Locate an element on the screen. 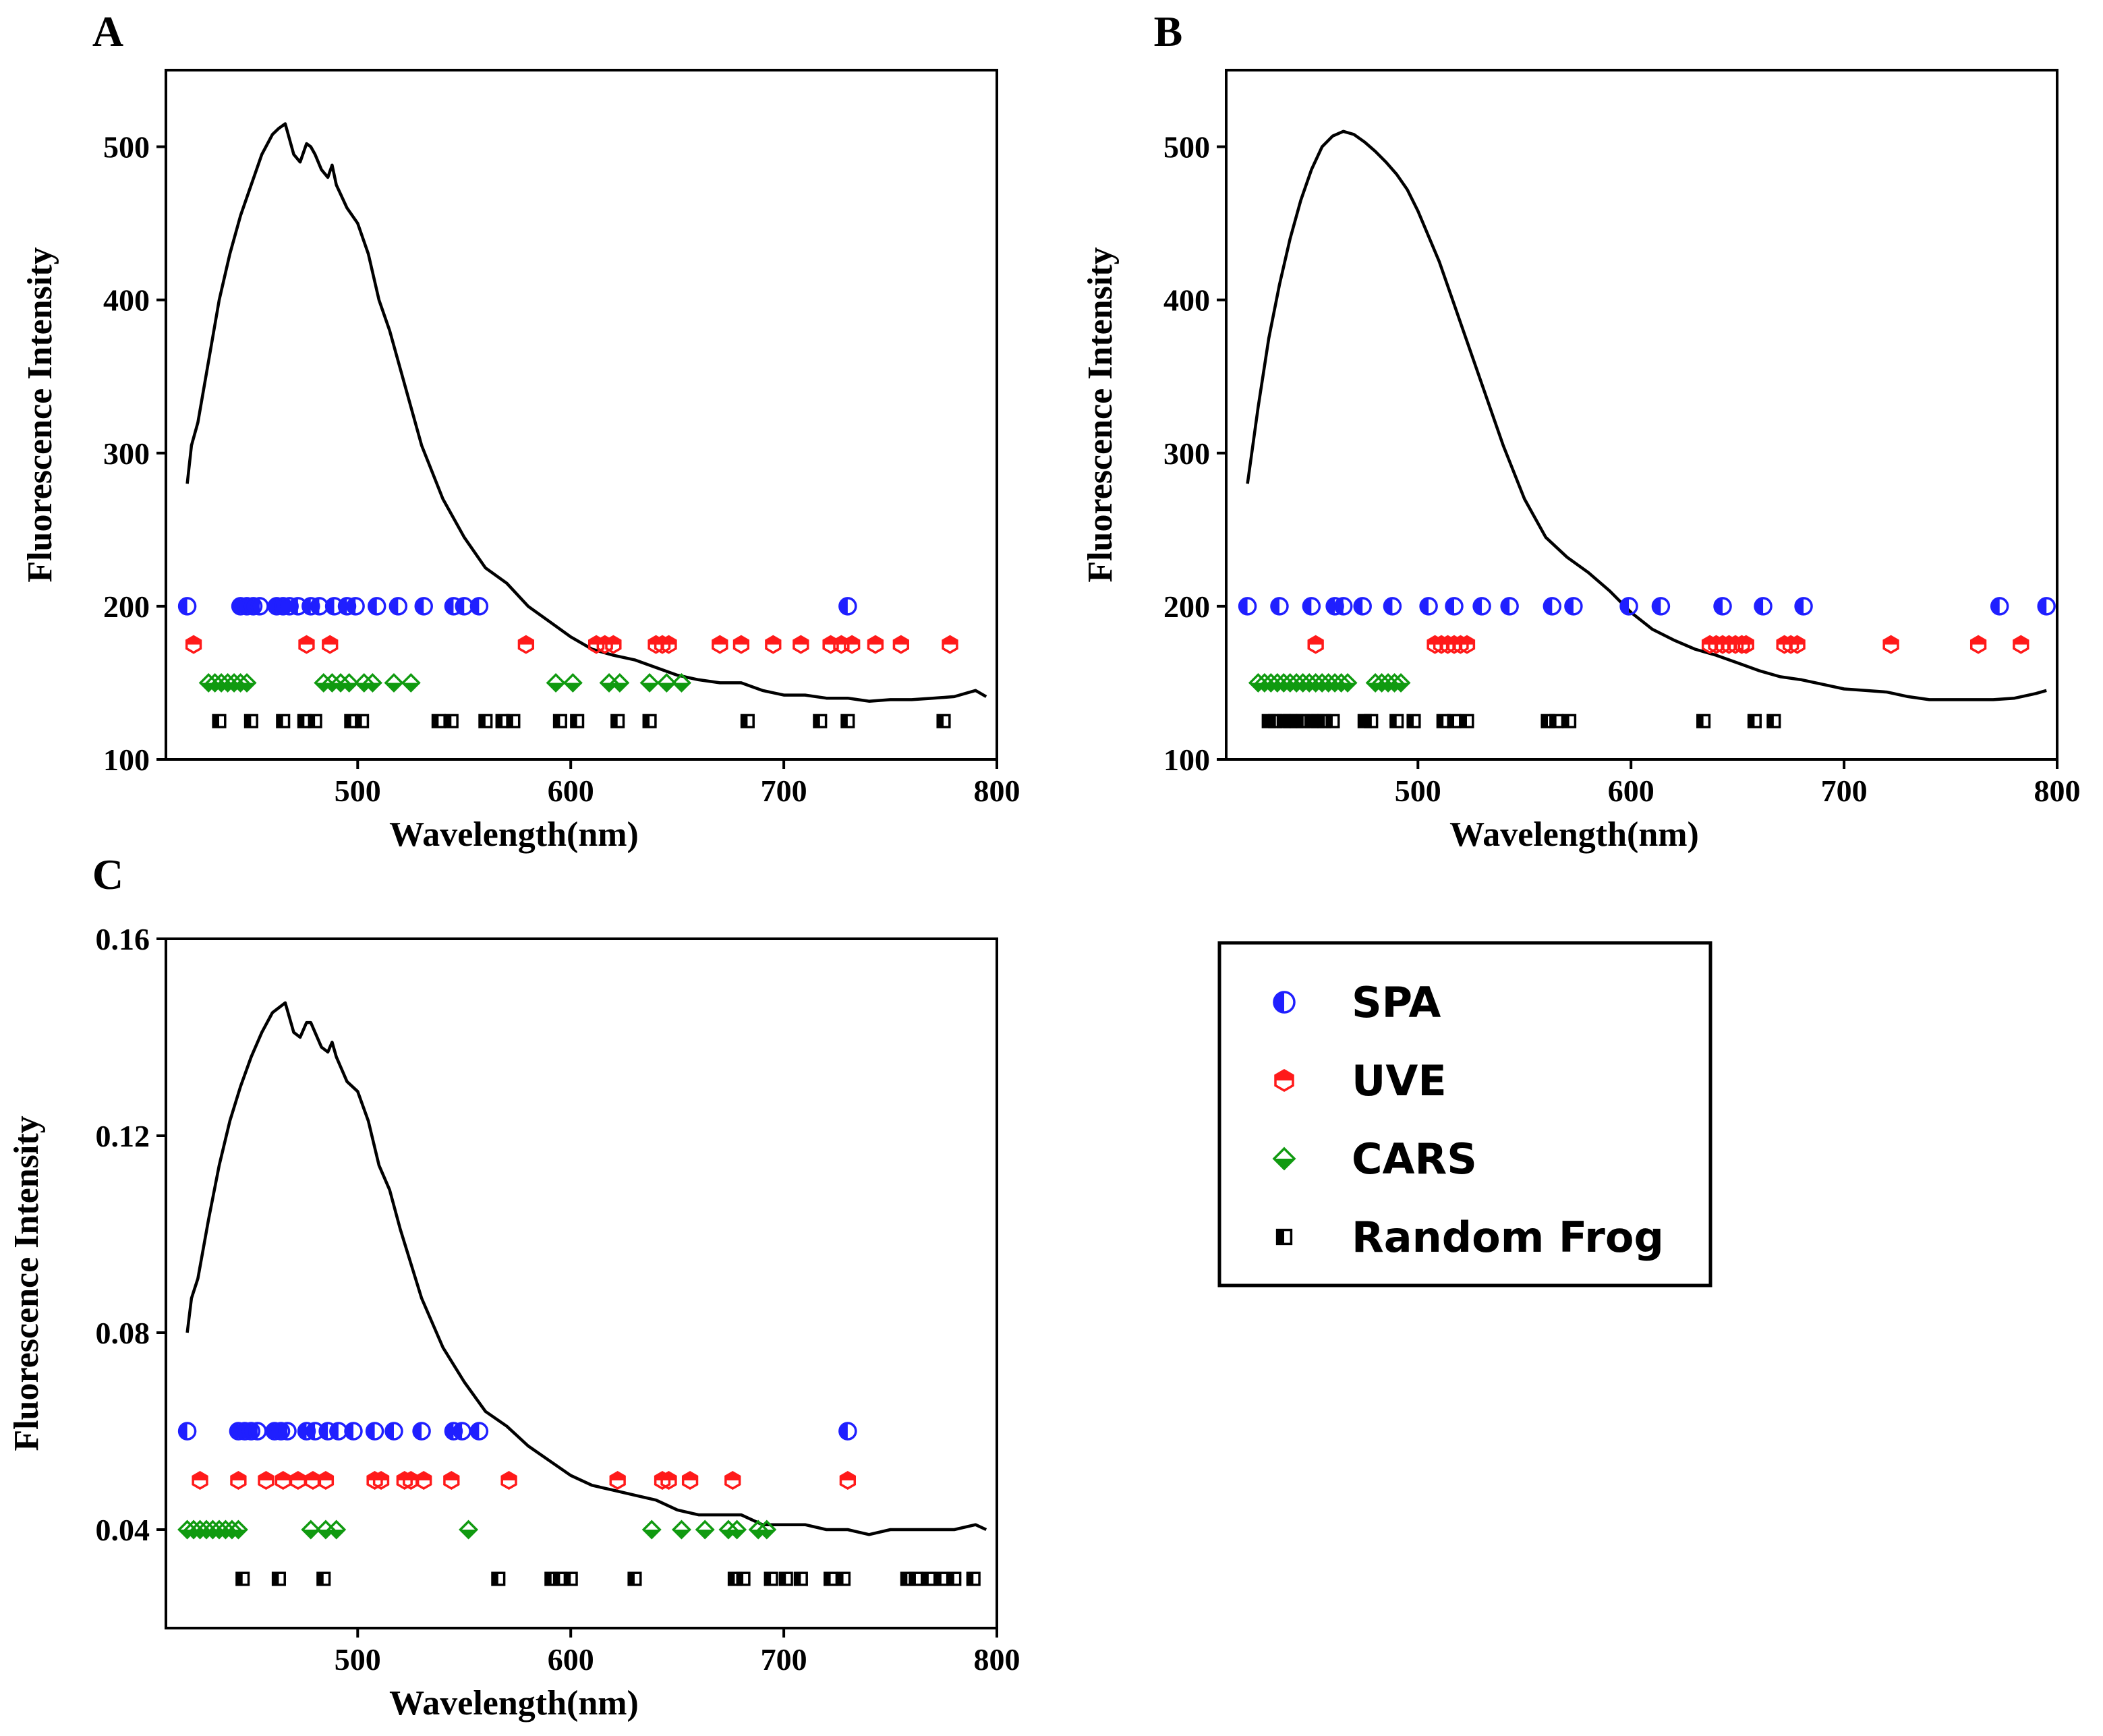  x-tick-label: 800 is located at coordinates (997, 1660).